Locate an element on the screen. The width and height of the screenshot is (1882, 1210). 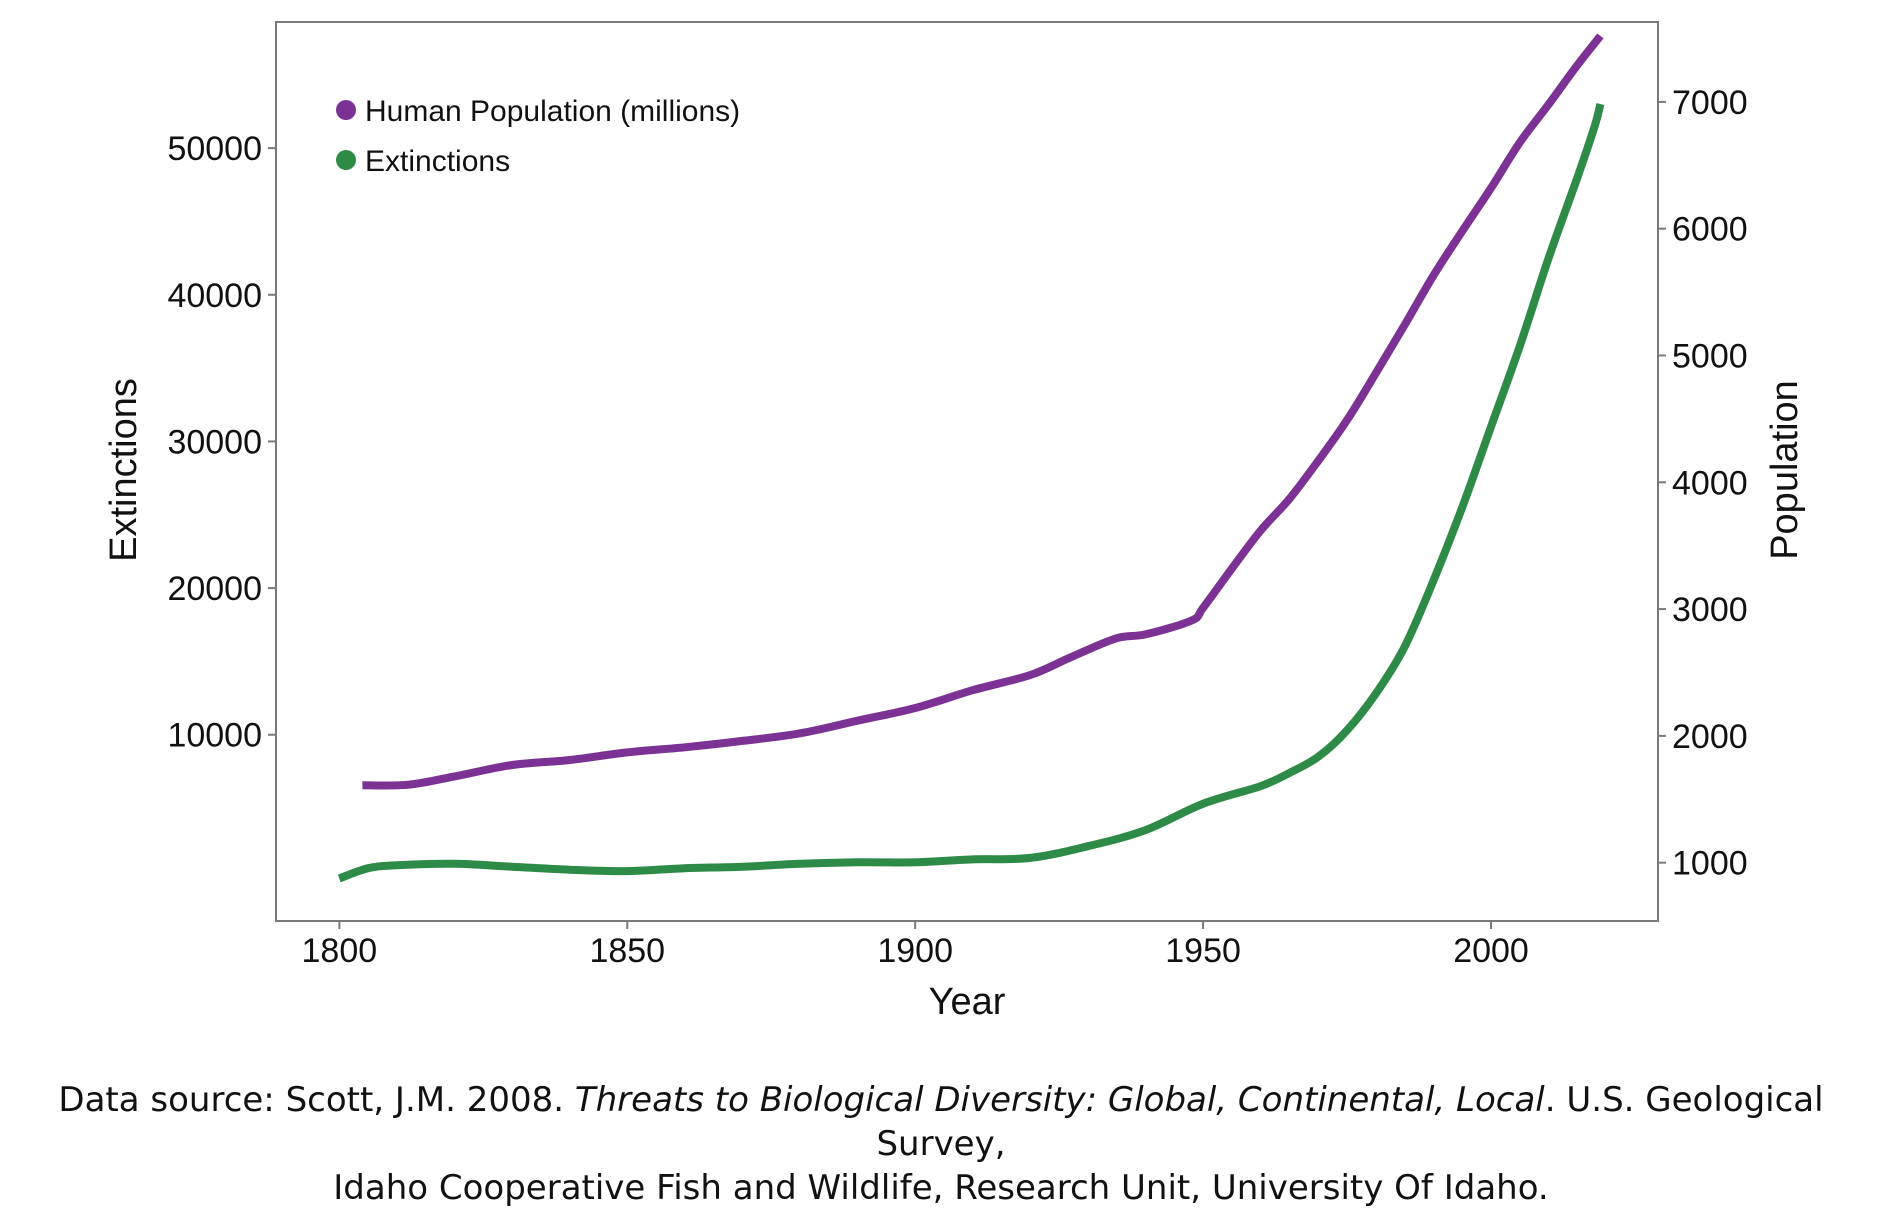
left-y-axis-ticks: 10000 20000 30000 40000 50000 is located at coordinates (221, 442).